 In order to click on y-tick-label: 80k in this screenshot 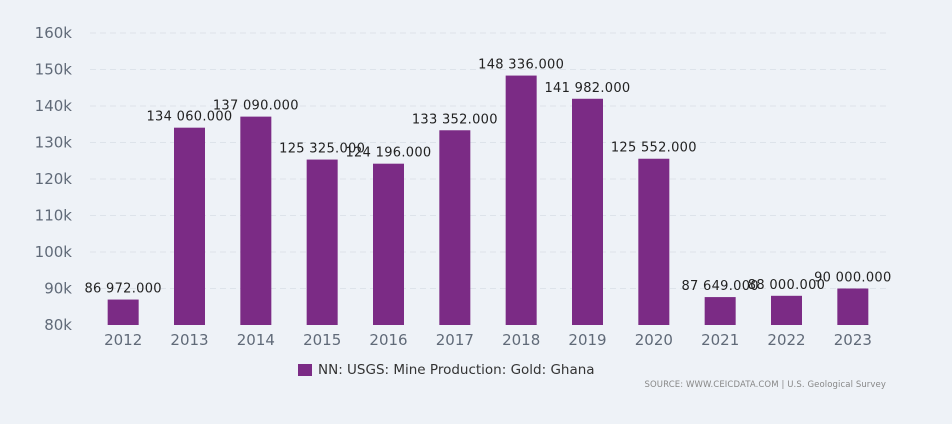, I will do `click(58, 325)`.